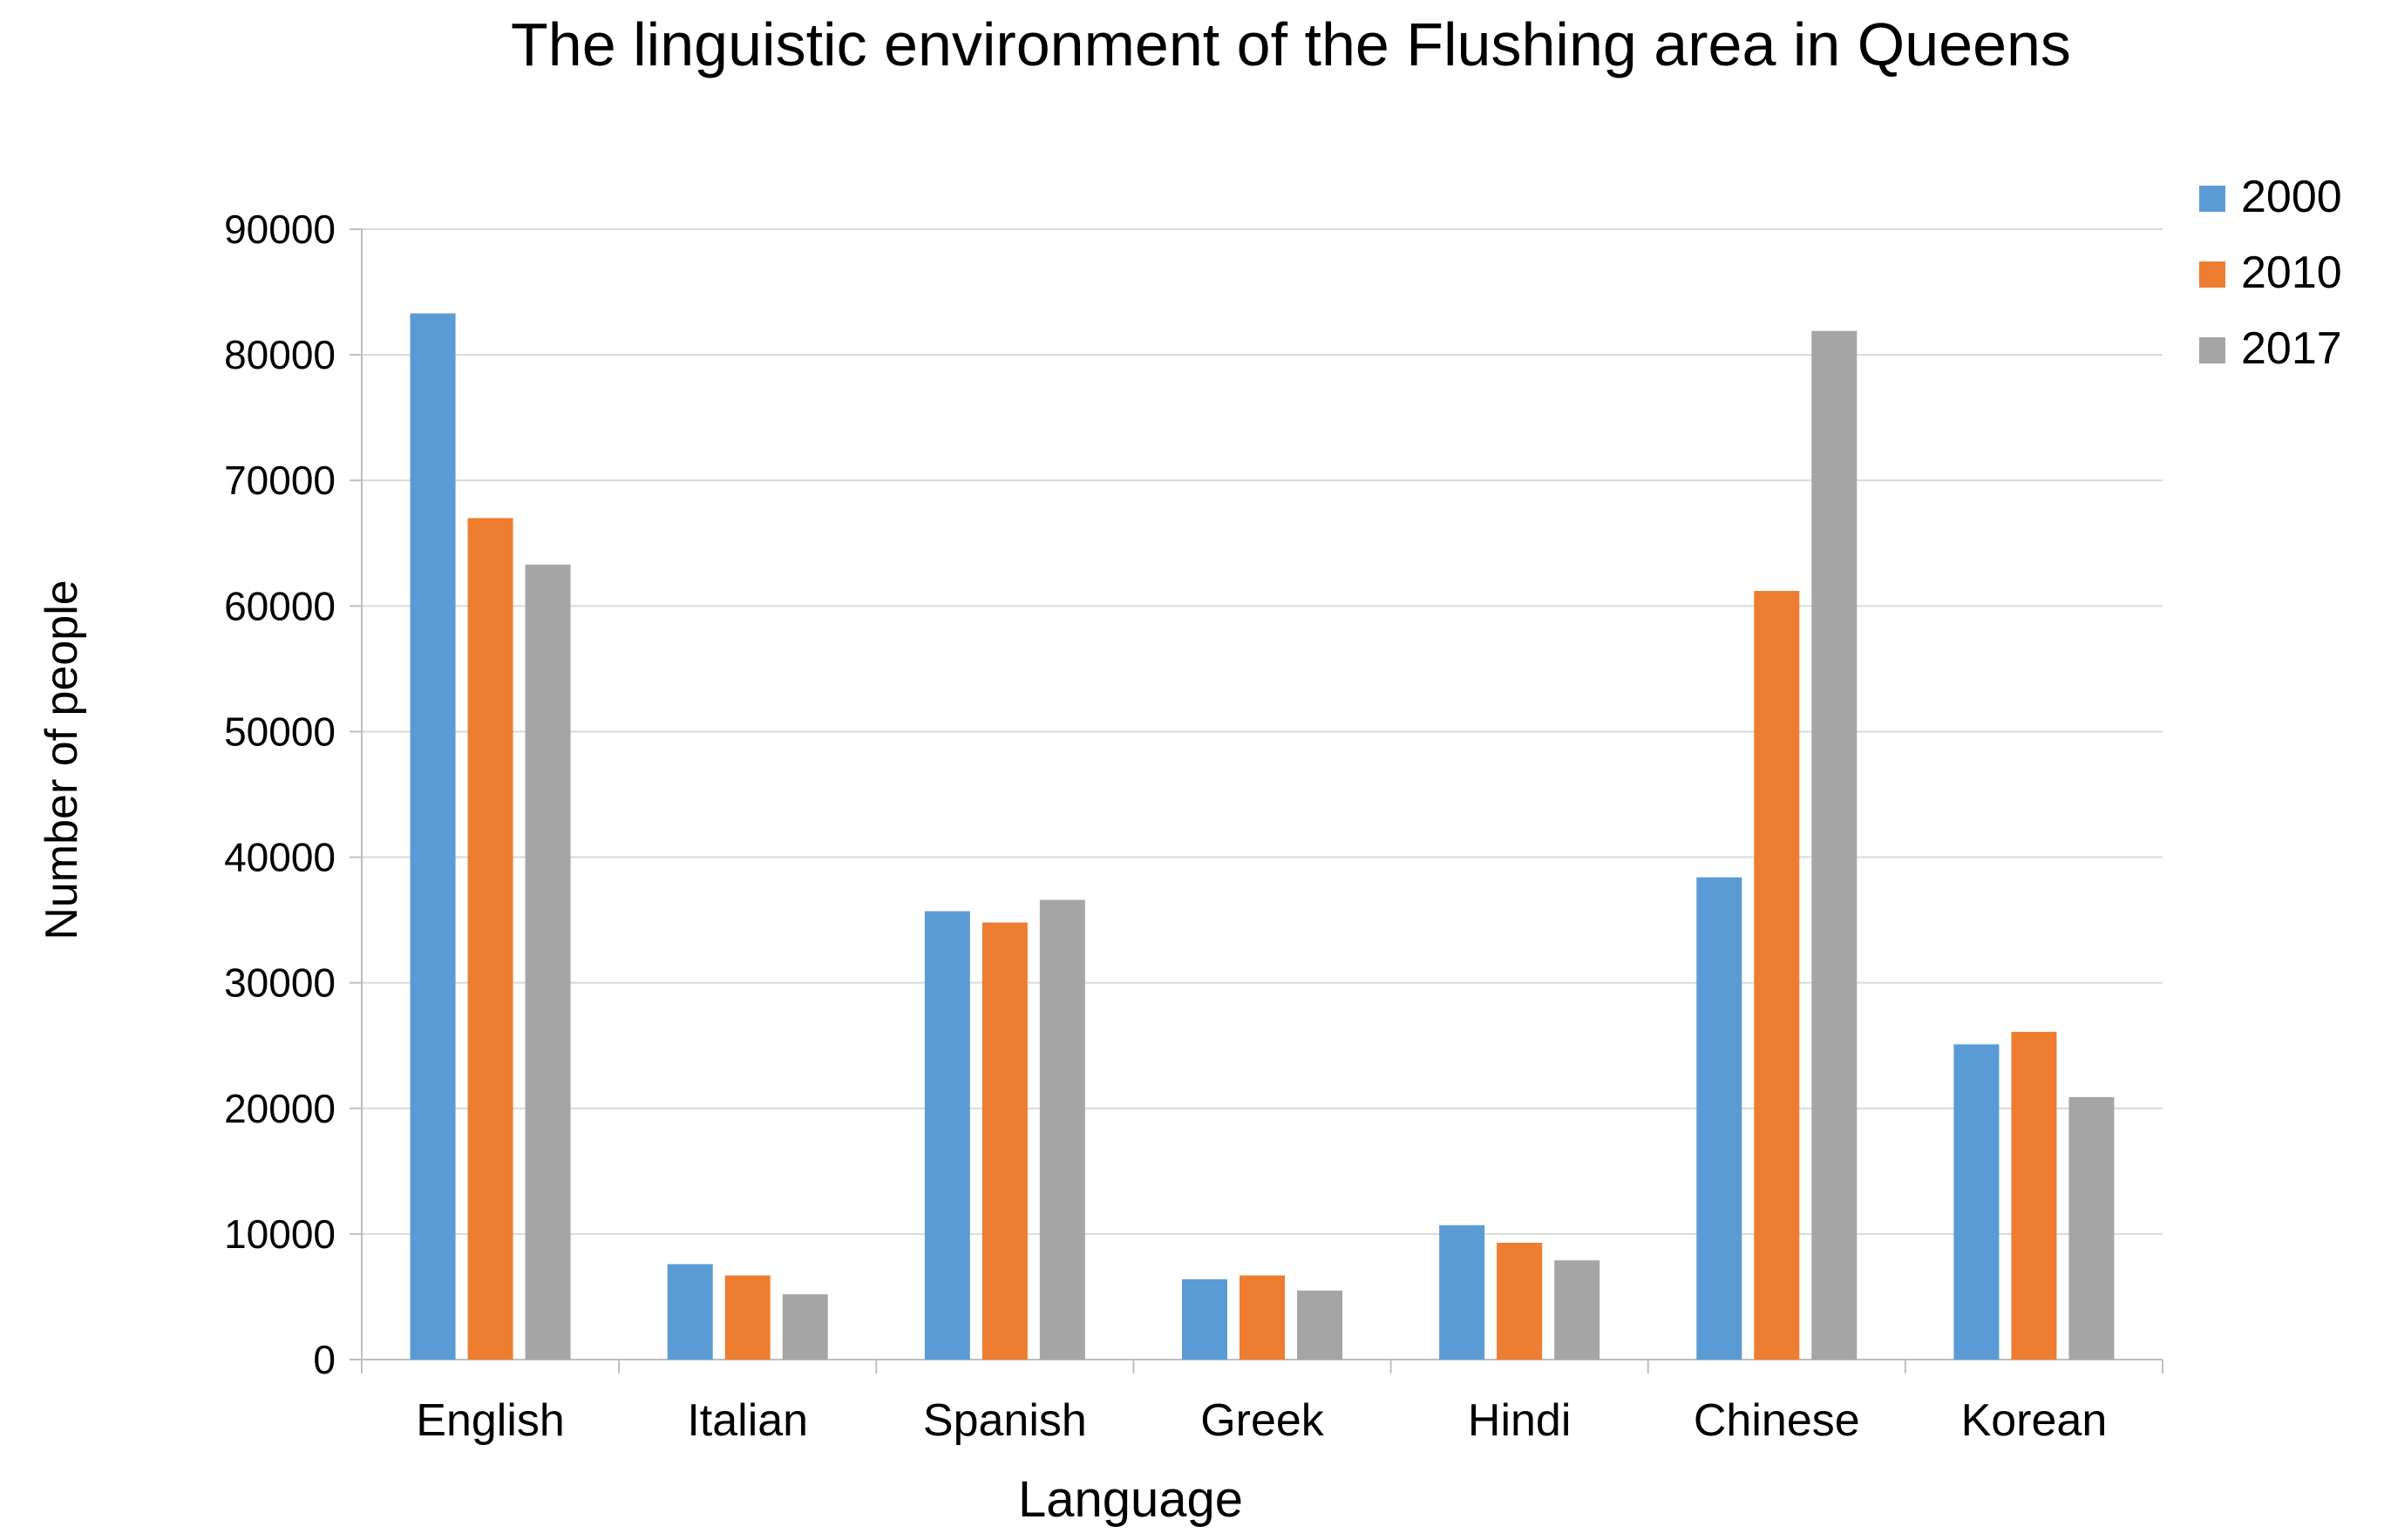  What do you see at coordinates (324, 1359) in the screenshot?
I see `y-tick-label: 0` at bounding box center [324, 1359].